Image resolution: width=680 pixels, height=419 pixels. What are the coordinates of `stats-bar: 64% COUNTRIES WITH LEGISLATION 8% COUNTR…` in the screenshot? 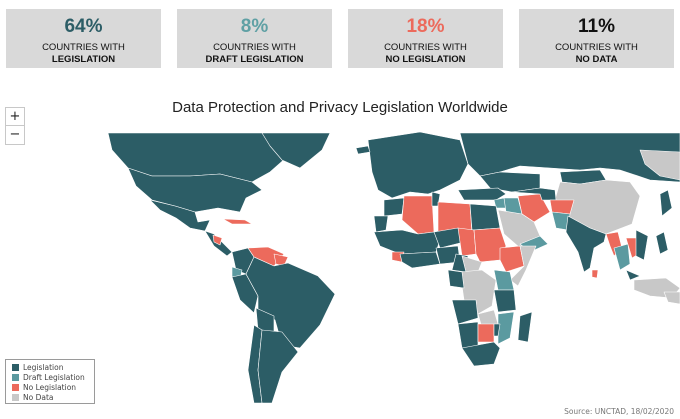 It's located at (340, 38).